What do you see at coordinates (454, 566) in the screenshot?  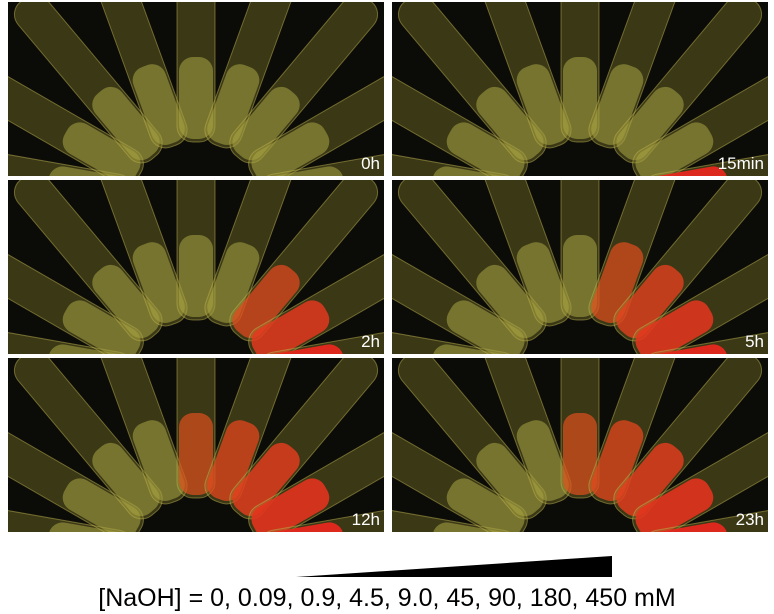 I see `concentration-wedge` at bounding box center [454, 566].